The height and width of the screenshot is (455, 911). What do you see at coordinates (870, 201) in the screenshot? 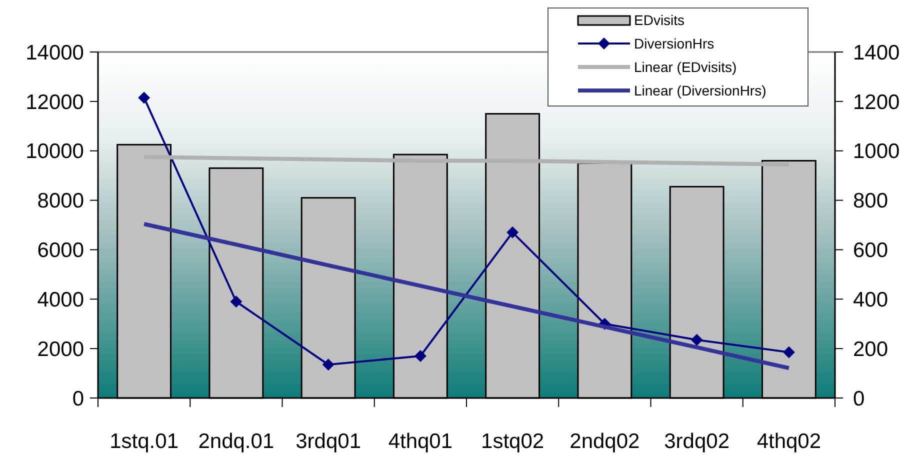
I see `y2-tick-label: 800` at bounding box center [870, 201].